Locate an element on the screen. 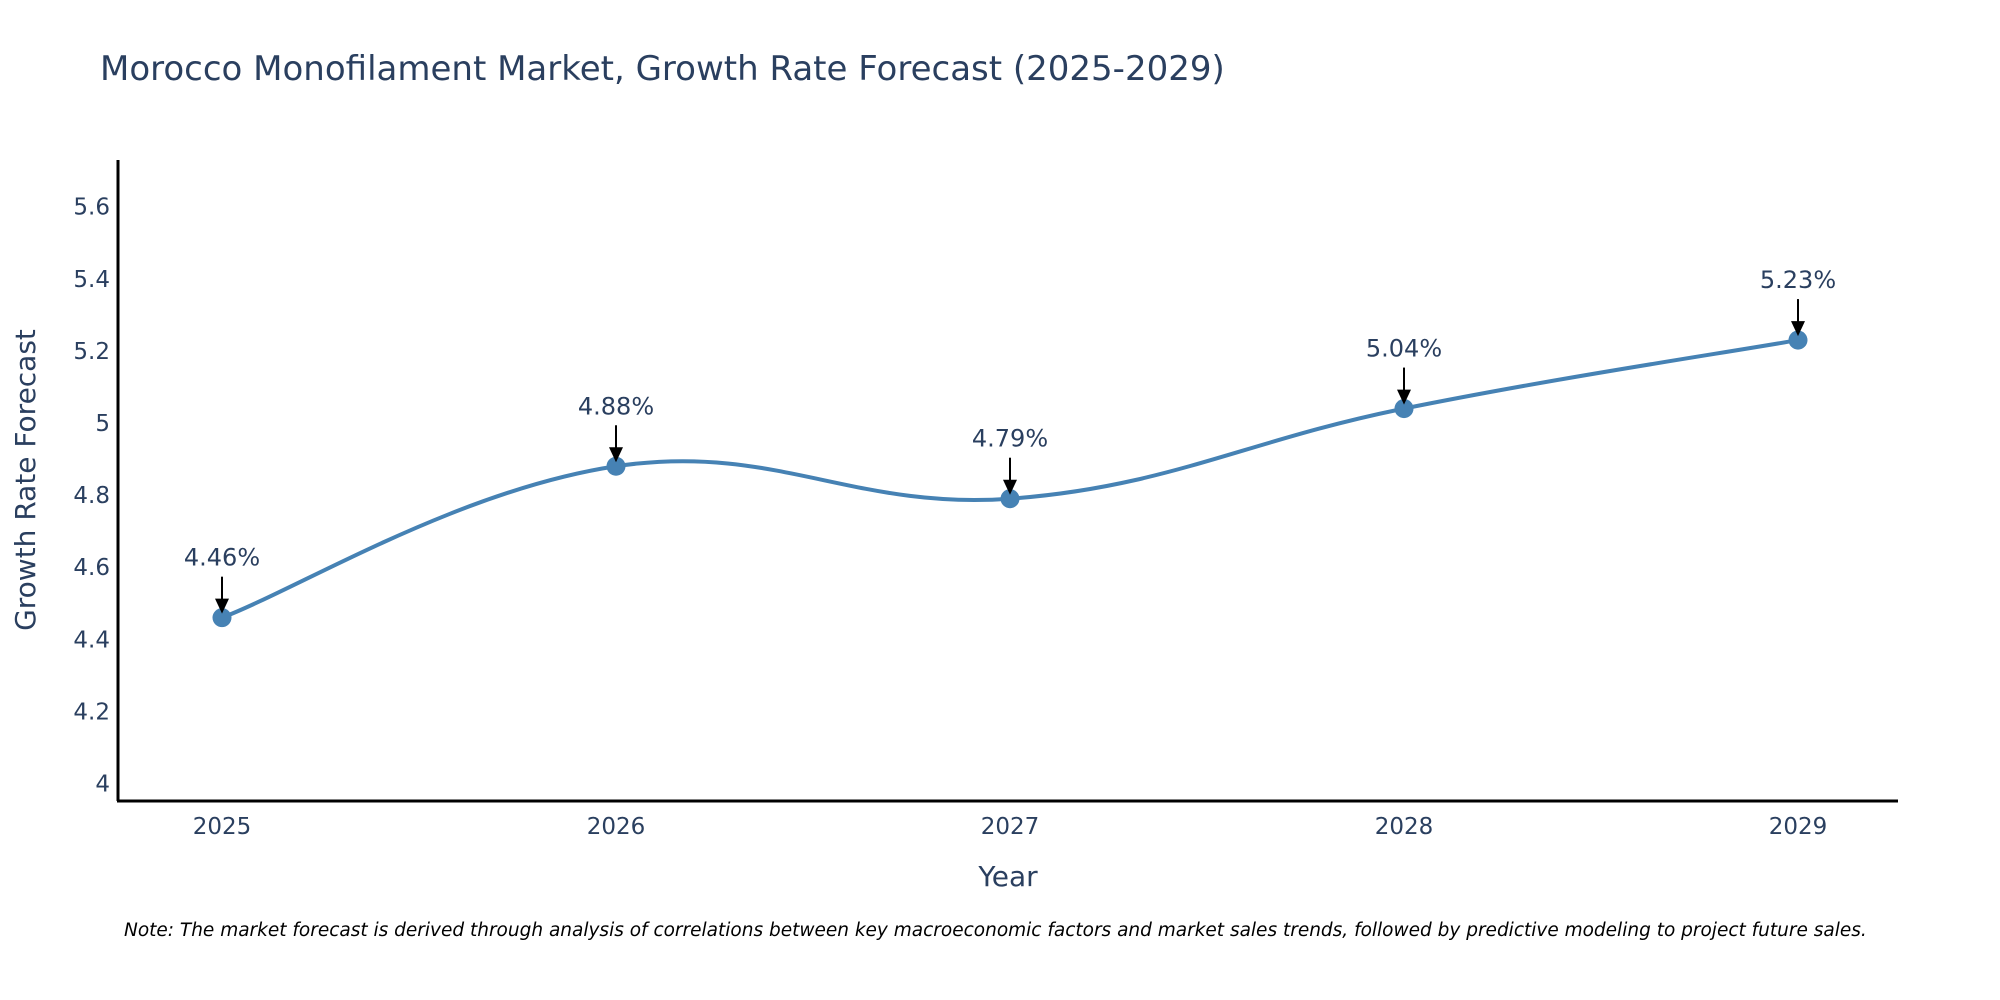  x-ticks: 2025 2026 2027 2028 2029 is located at coordinates (1010, 827).